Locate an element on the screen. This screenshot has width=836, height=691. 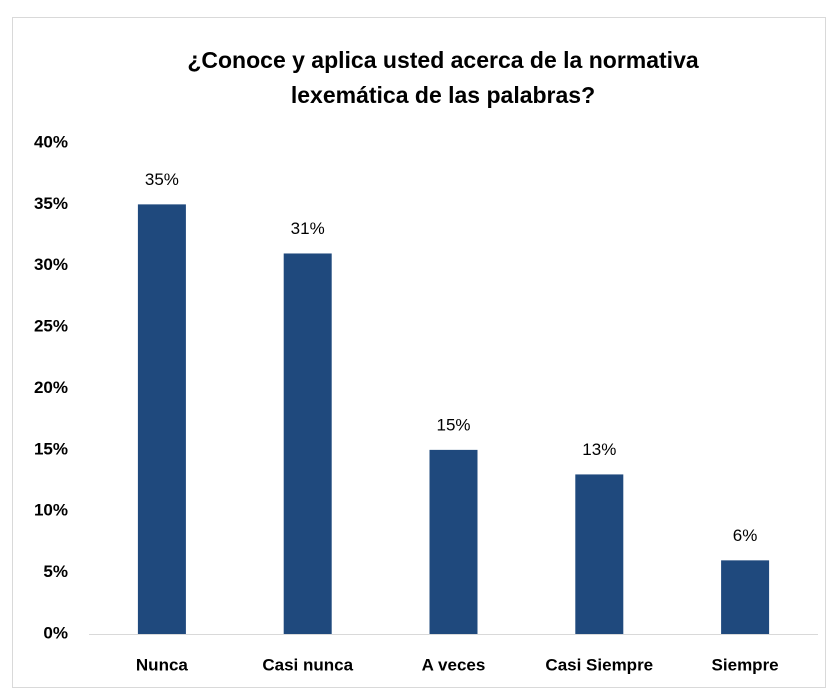
data-label: 15% is located at coordinates (453, 424).